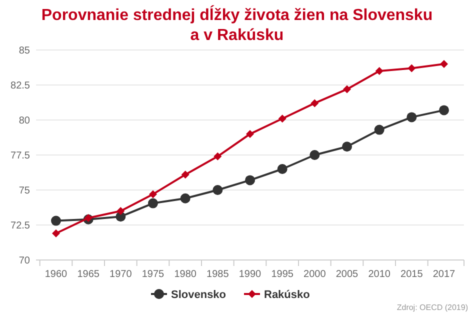 Image resolution: width=474 pixels, height=316 pixels. I want to click on legend-label: Rakúsko, so click(287, 294).